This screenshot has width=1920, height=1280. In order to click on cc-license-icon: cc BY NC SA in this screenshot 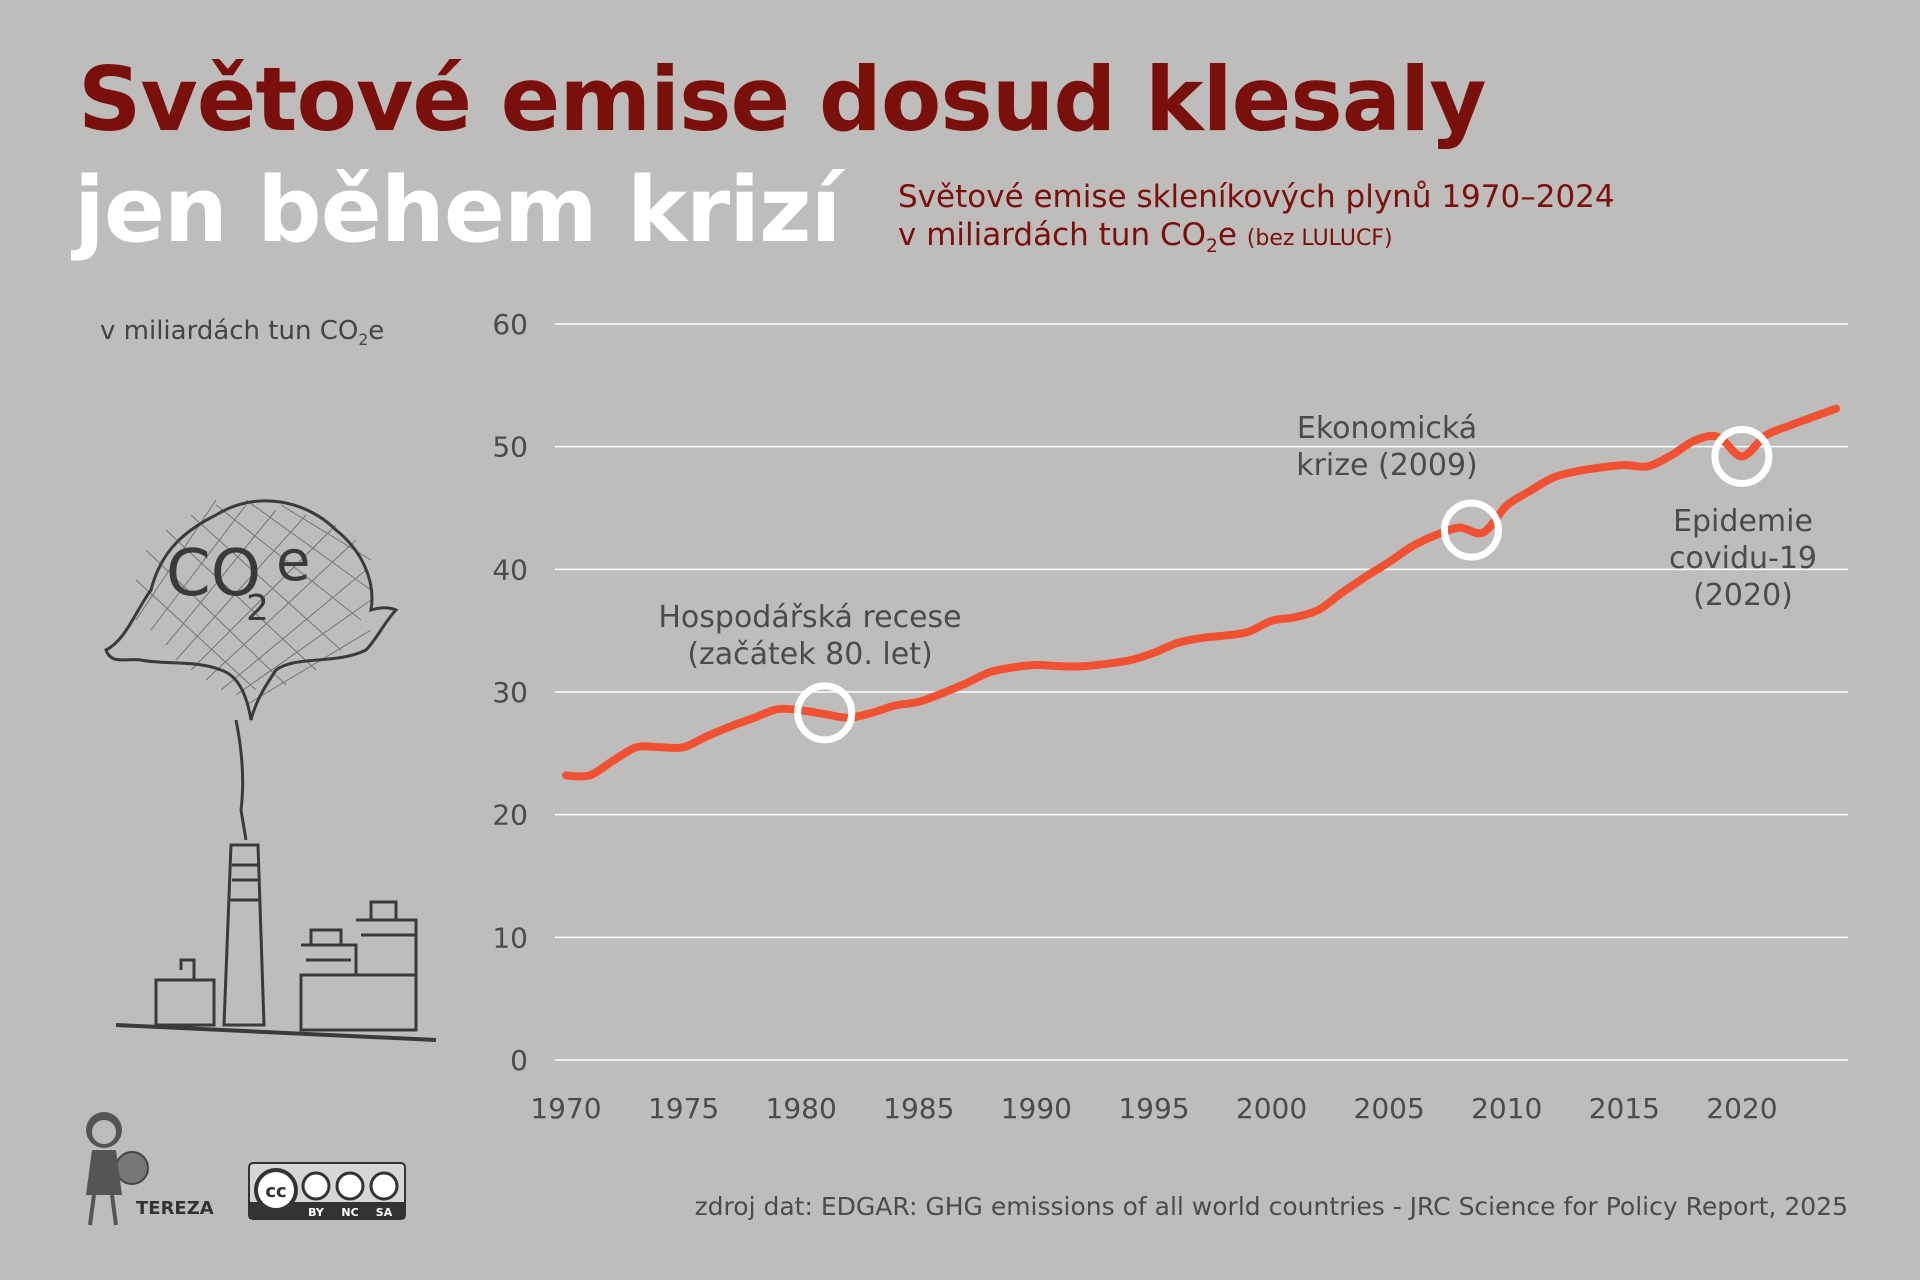, I will do `click(327, 1191)`.